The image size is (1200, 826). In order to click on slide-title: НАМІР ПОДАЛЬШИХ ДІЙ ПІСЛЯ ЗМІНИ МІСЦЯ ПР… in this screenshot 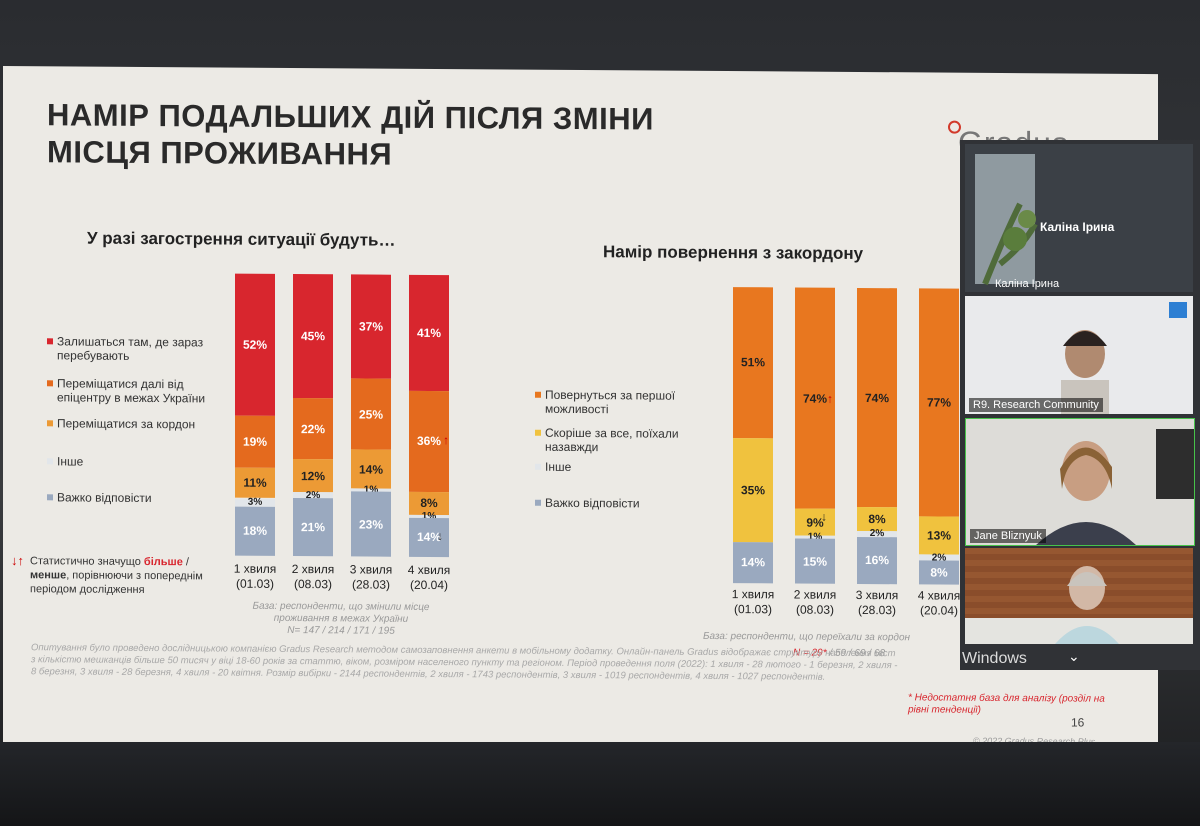, I will do `click(350, 135)`.